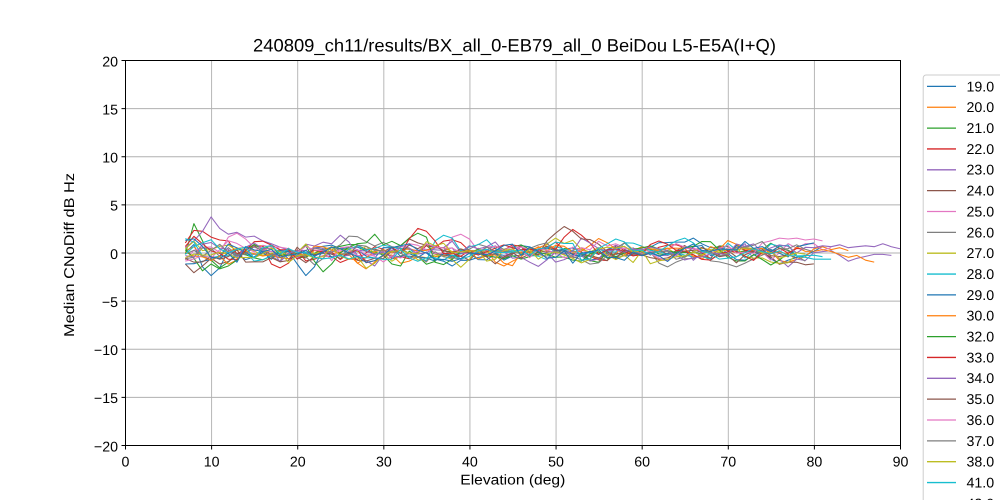 This screenshot has height=500, width=1000. What do you see at coordinates (981, 192) in the screenshot?
I see `svg-text: 24.0` at bounding box center [981, 192].